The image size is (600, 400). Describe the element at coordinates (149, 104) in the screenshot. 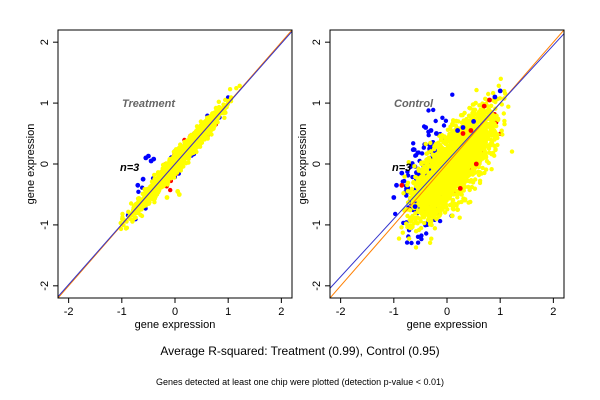

I see `treatment-annotation: Treatment` at that location.